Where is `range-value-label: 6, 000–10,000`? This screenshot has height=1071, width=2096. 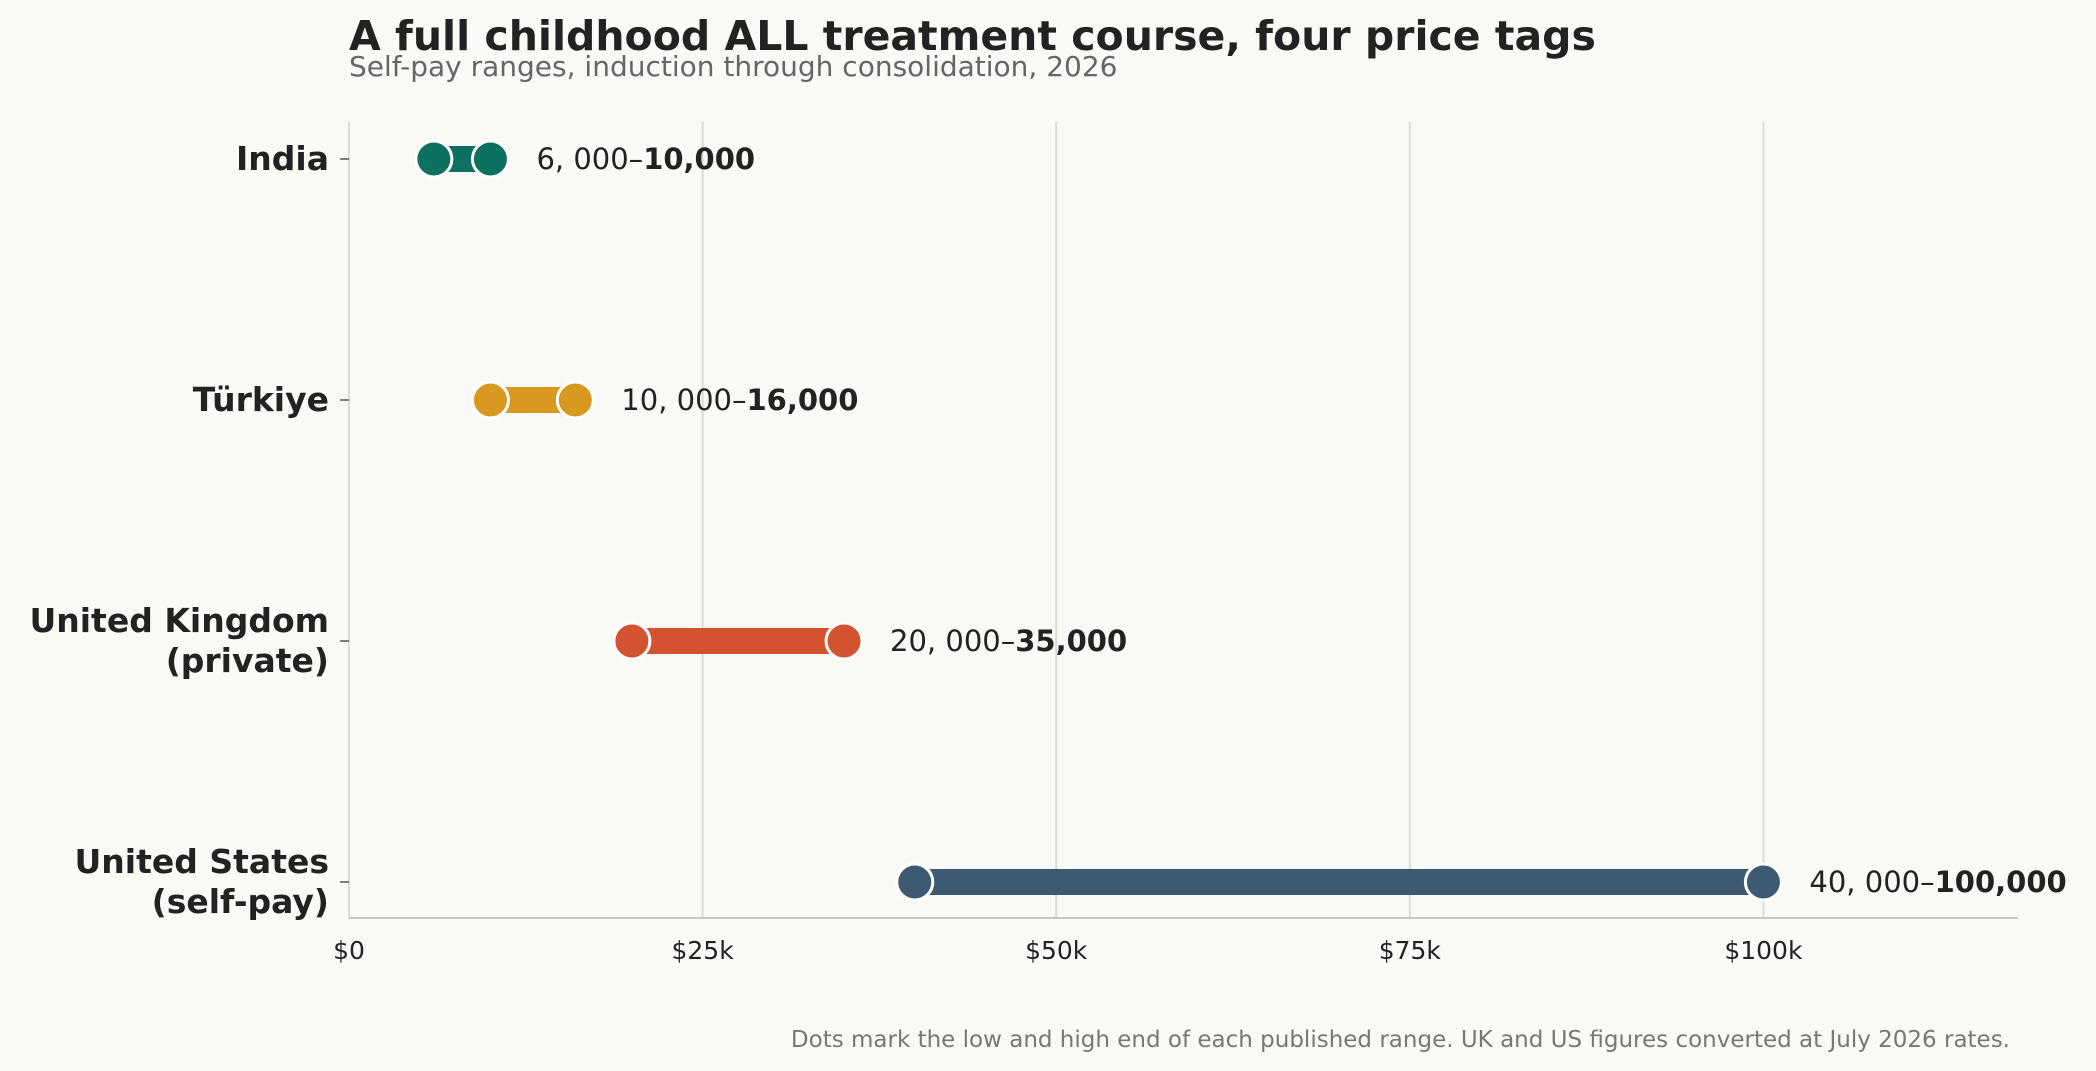
range-value-label: 6, 000–10,000 is located at coordinates (645, 159).